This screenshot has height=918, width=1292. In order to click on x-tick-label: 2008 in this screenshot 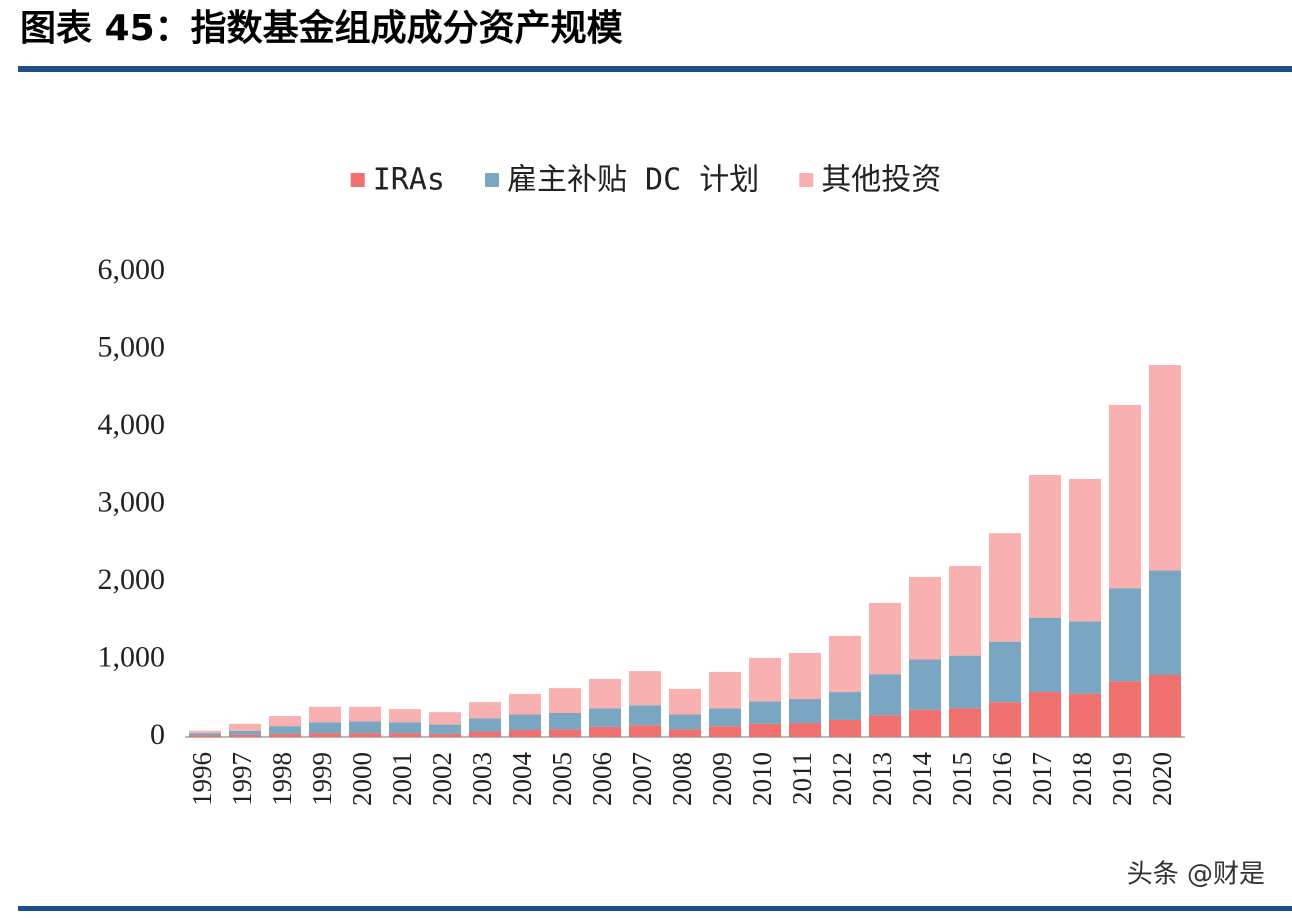, I will do `click(682, 779)`.